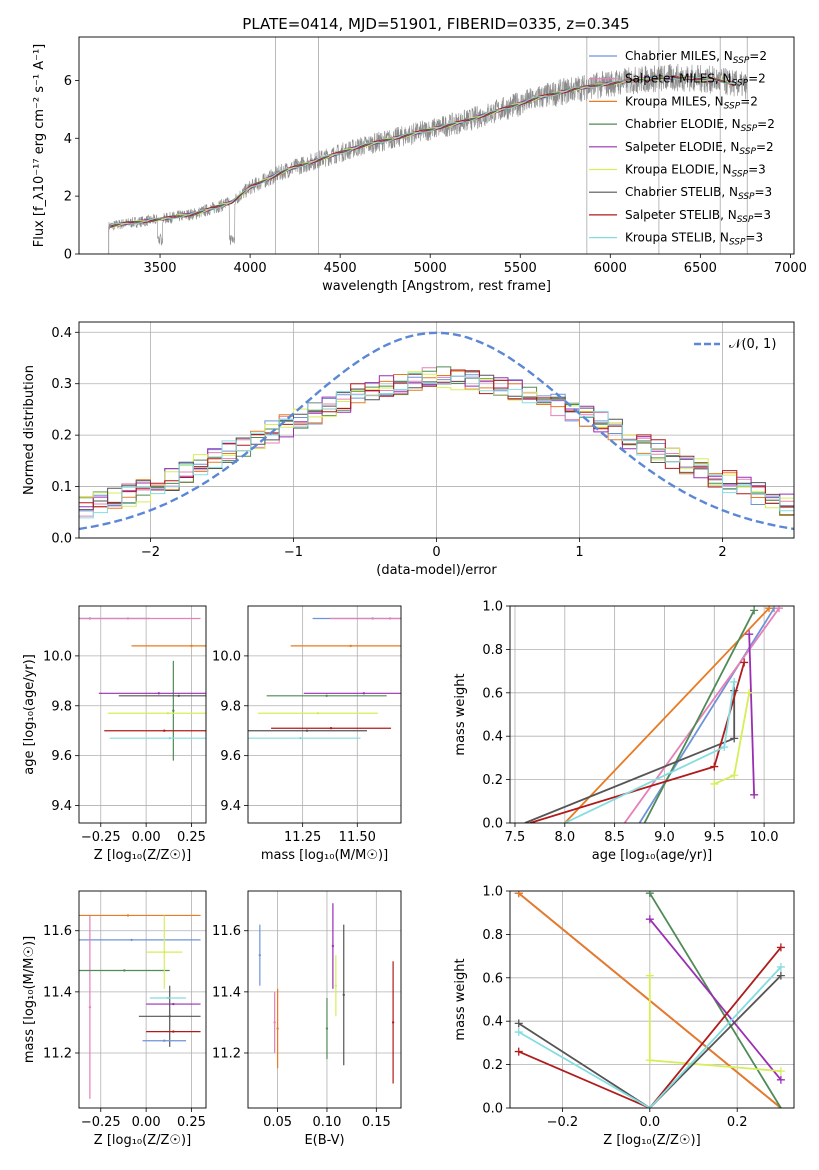  Describe the element at coordinates (326, 1122) in the screenshot. I see `x-tick-label: 0.10` at that location.